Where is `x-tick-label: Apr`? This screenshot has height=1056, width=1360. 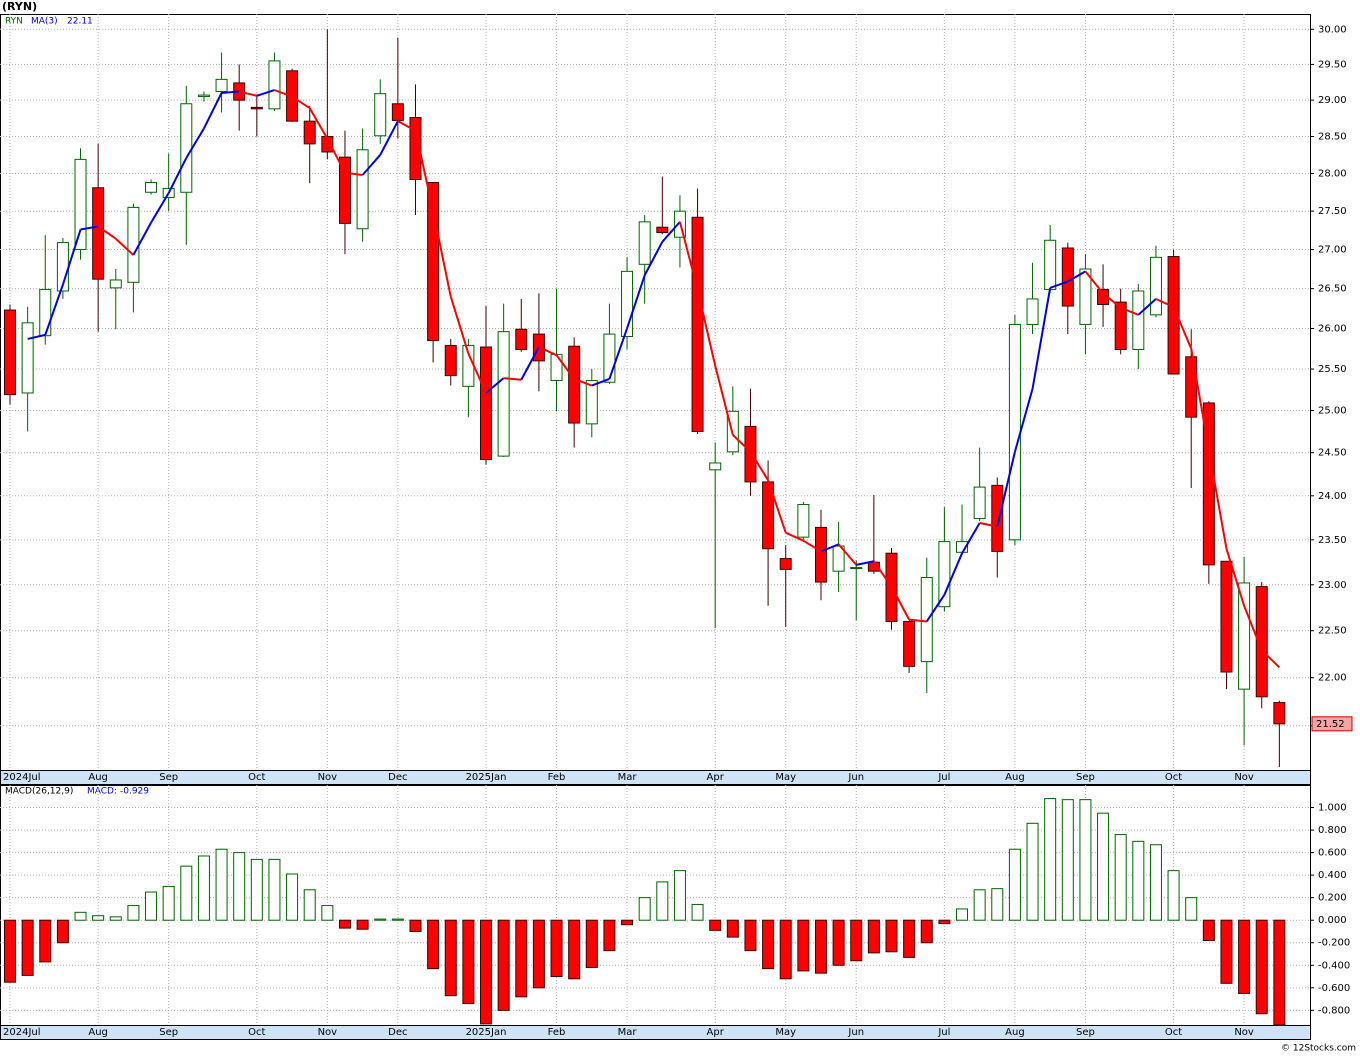
x-tick-label: Apr is located at coordinates (716, 1032).